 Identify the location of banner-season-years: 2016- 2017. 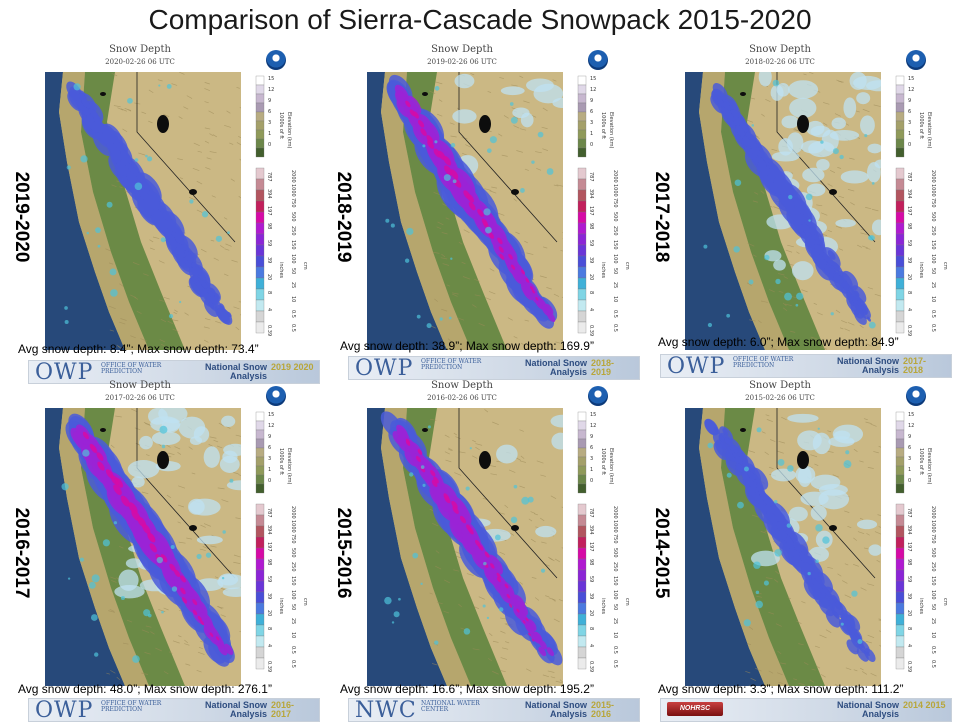
(293, 710).